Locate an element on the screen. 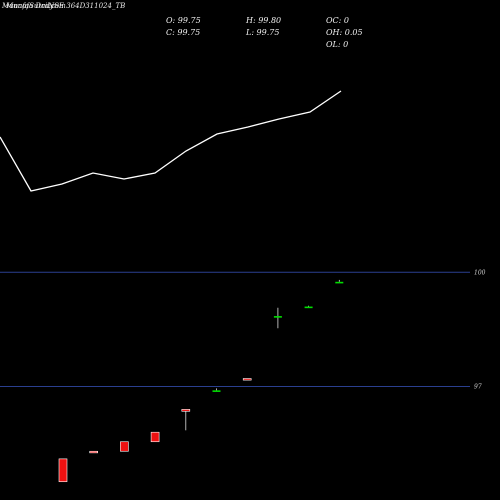 The width and height of the screenshot is (500, 500). price-line is located at coordinates (170, 141).